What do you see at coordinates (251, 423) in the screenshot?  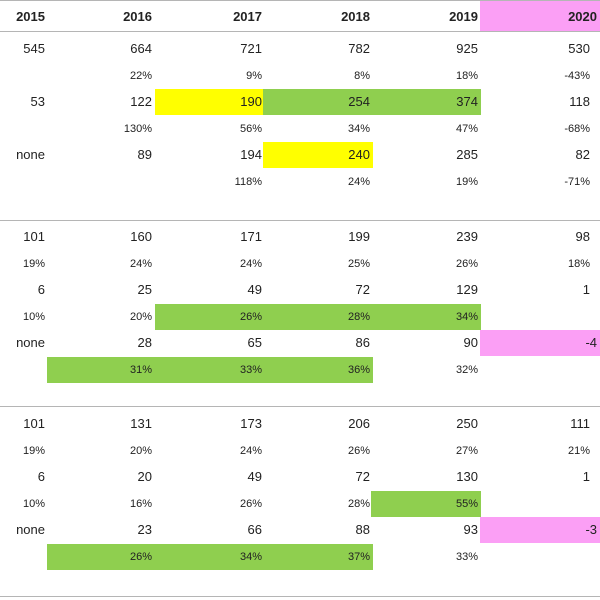 I see `cell: 173` at bounding box center [251, 423].